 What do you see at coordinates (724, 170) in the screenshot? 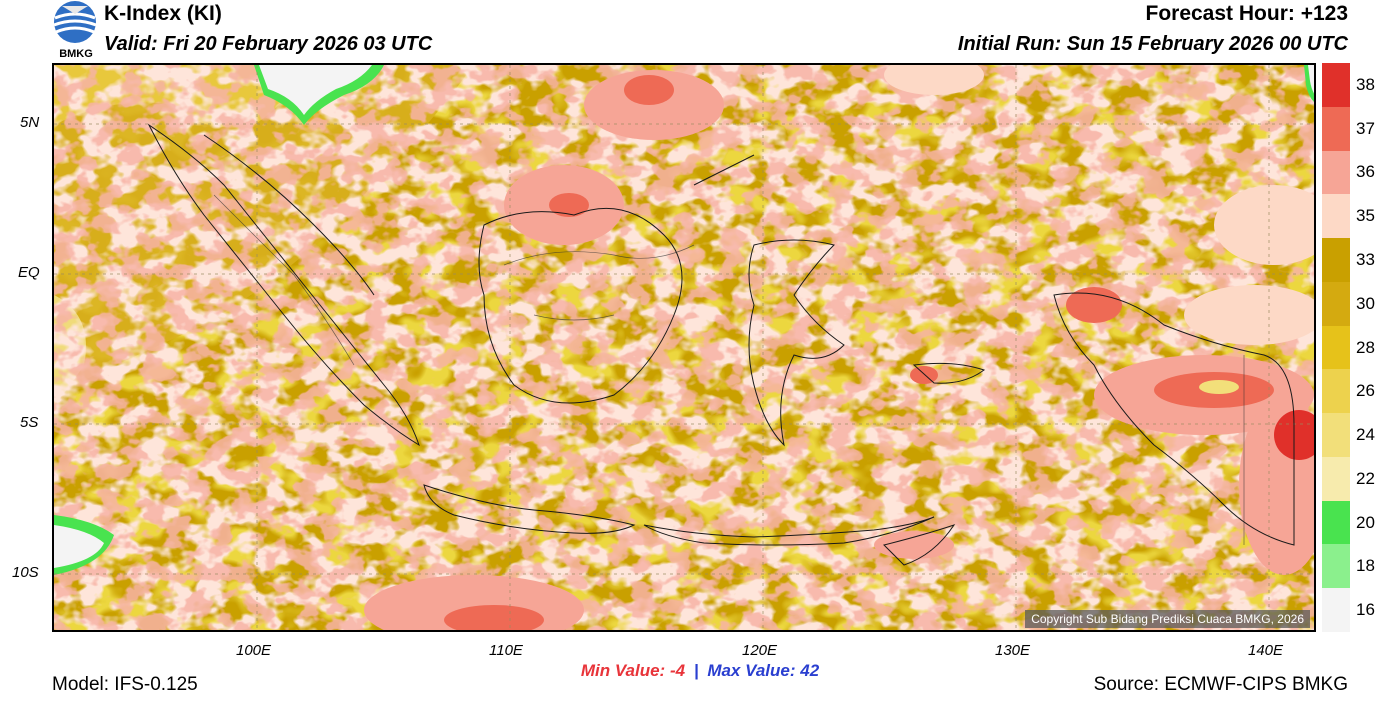
I see `coast-sabah` at bounding box center [724, 170].